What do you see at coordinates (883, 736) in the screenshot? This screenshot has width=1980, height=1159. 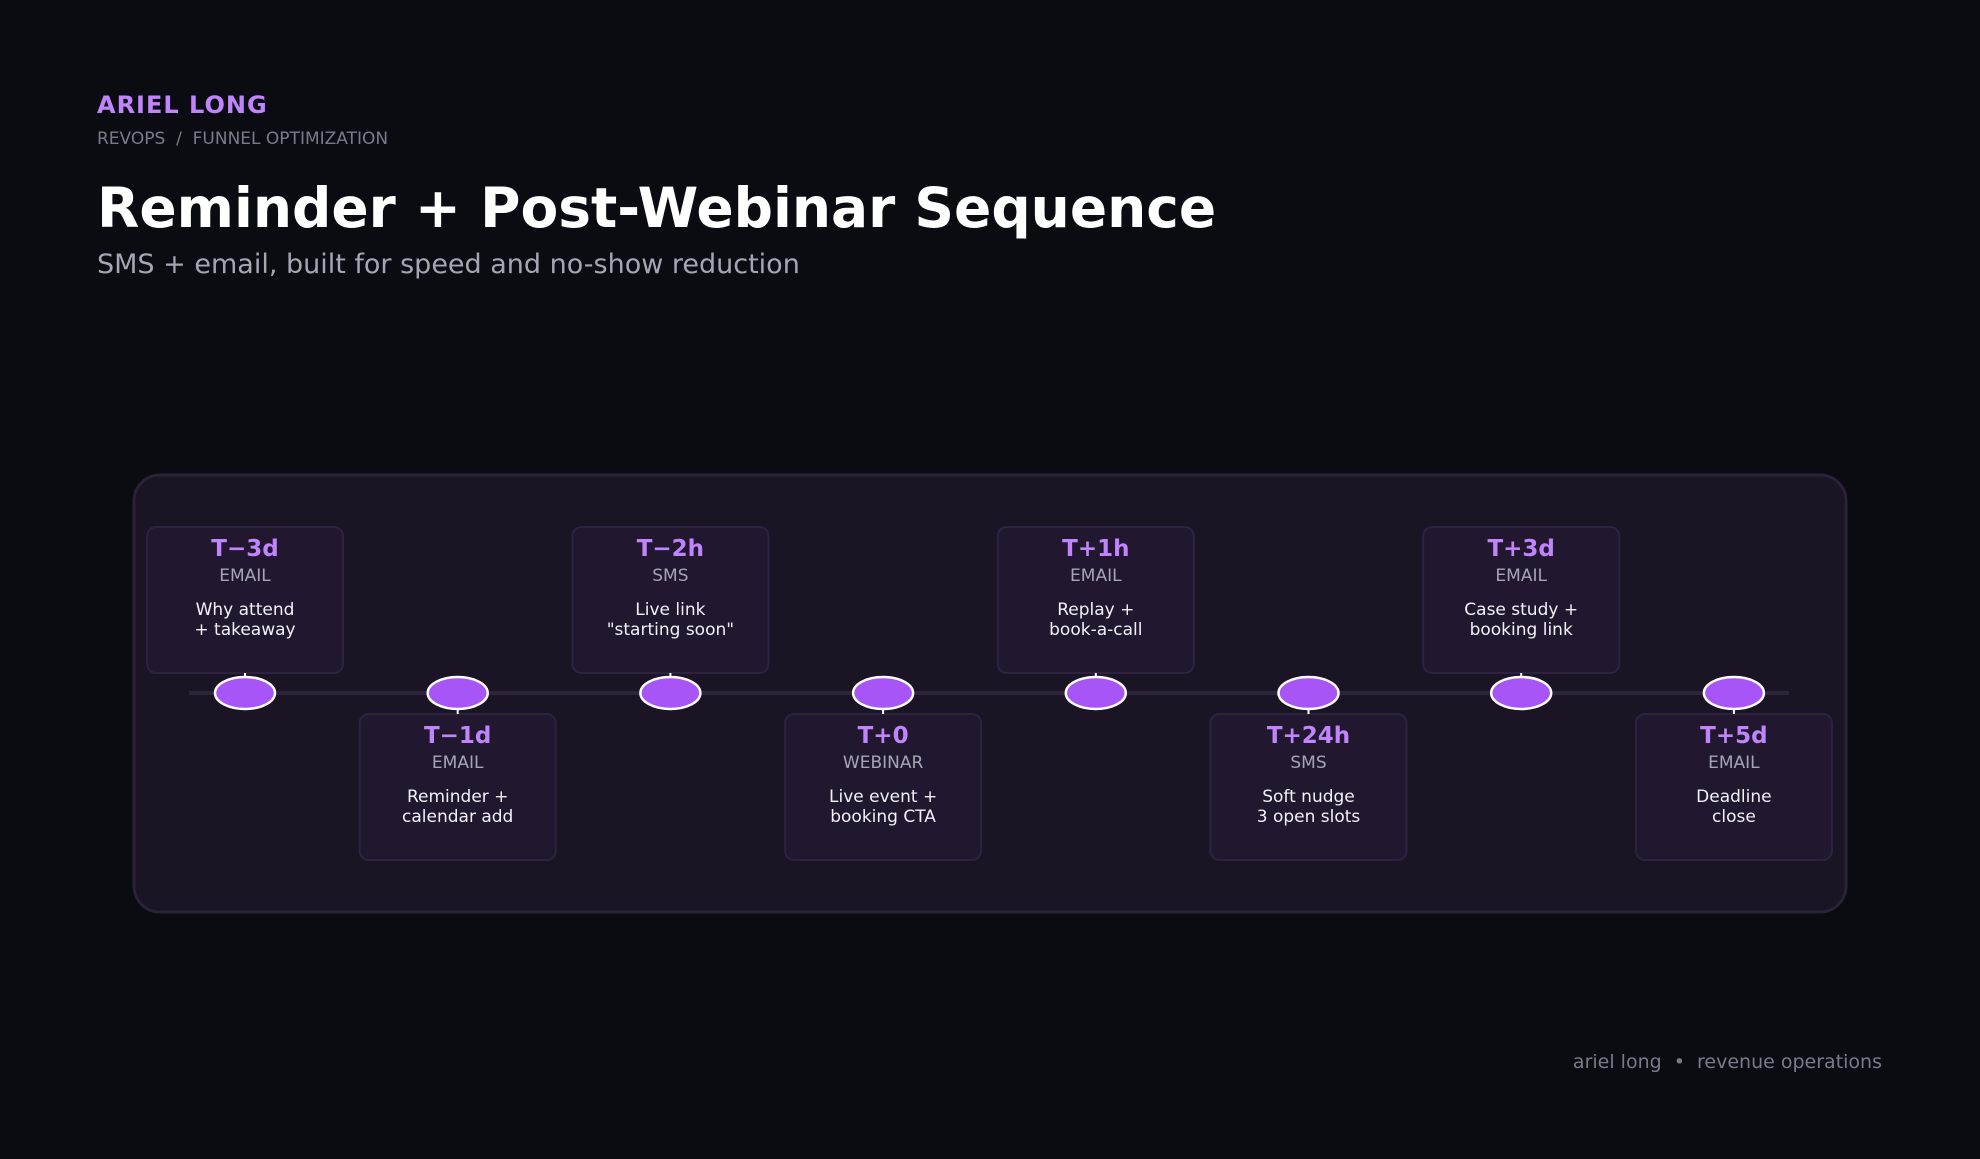 I see `step-time: T+0` at bounding box center [883, 736].